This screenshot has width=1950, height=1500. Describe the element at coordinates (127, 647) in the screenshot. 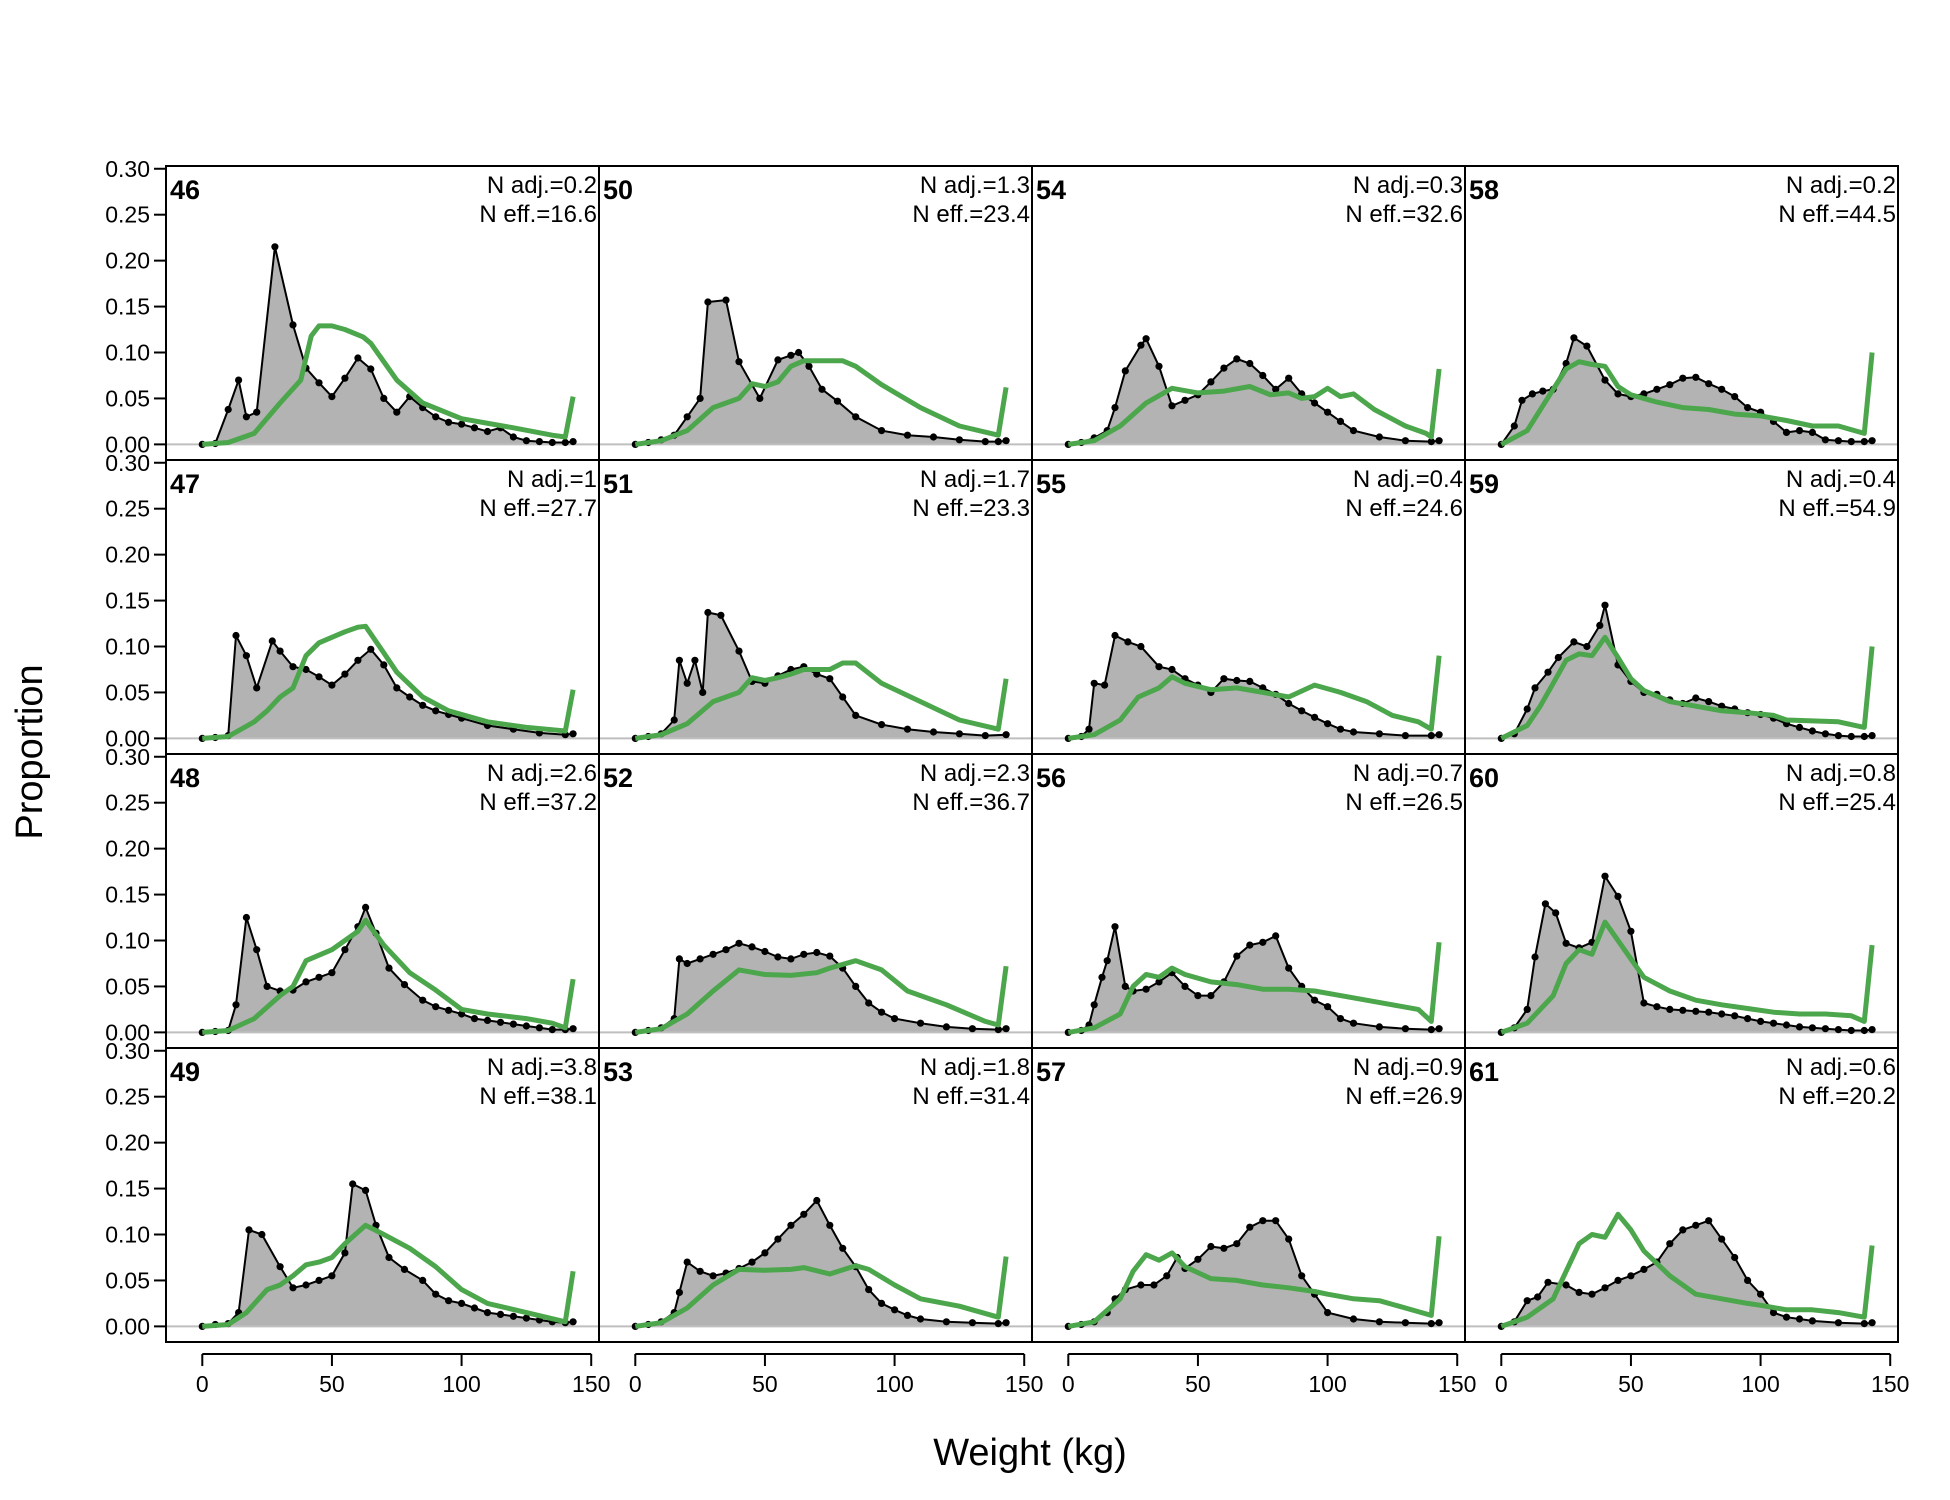

I see `y-tick-label-2-2: 0.10` at that location.